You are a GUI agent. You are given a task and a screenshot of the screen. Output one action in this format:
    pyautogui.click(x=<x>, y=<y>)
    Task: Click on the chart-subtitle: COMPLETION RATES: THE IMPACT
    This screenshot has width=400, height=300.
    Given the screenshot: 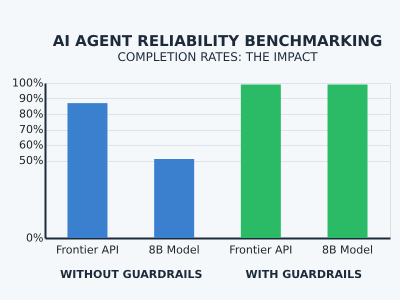 What is the action you would take?
    pyautogui.click(x=217, y=57)
    